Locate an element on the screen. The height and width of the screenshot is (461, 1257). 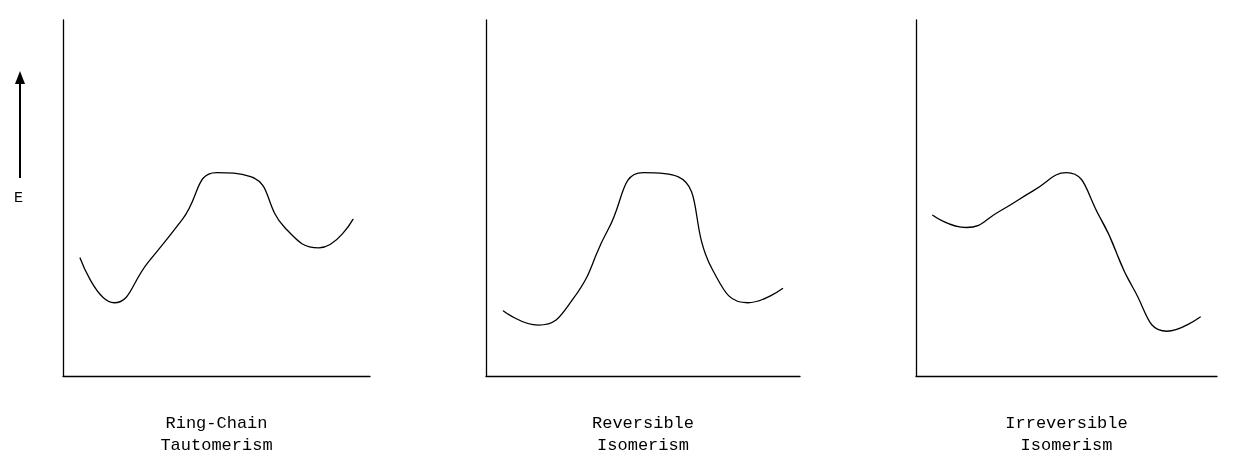
x-axis-title: Irreversible Isomerism is located at coordinates (1066, 434).